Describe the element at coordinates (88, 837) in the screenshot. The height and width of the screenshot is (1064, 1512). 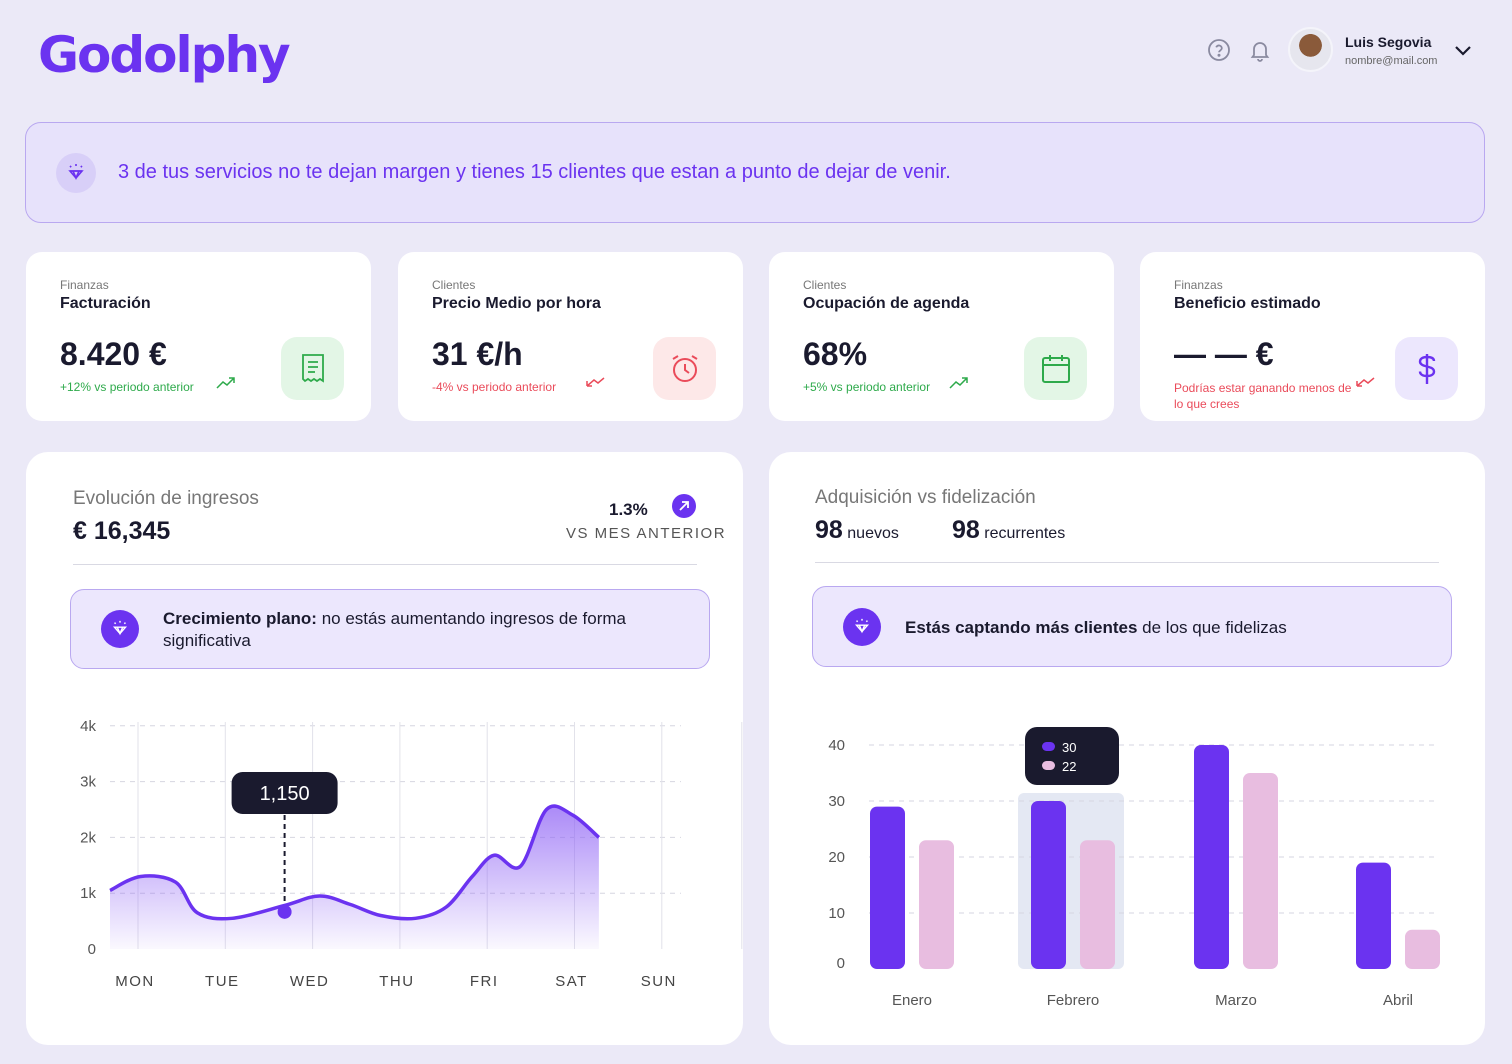
I see `y-tick-label: 2k` at that location.